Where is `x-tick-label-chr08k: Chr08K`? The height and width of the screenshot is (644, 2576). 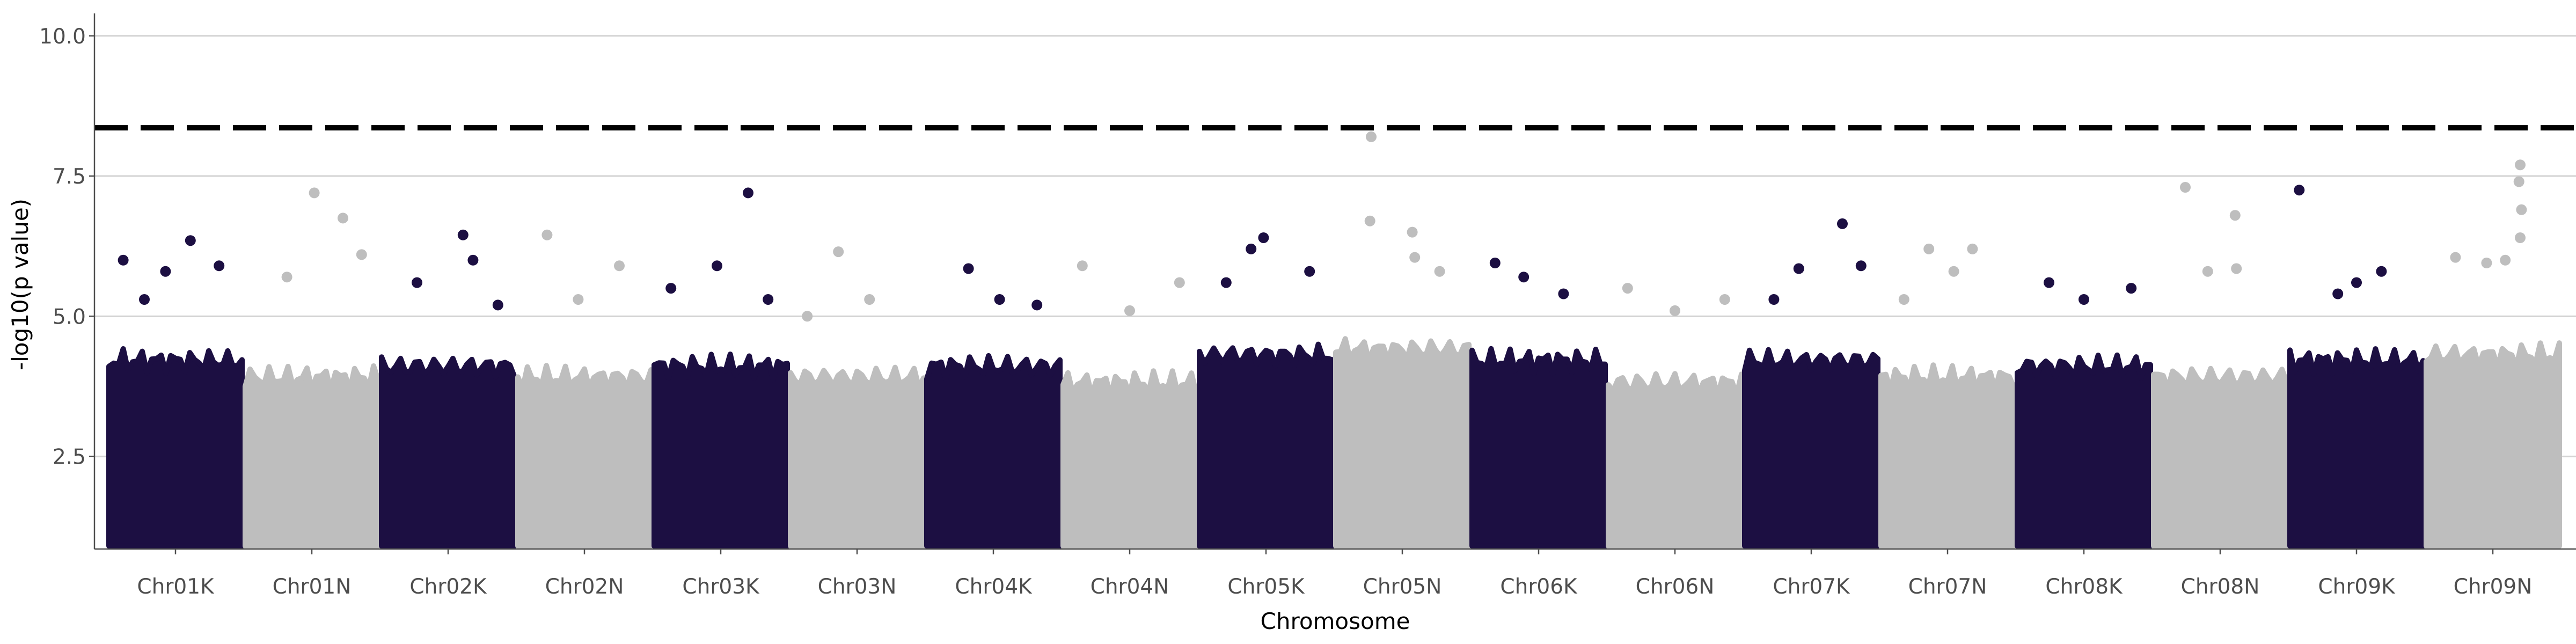 x-tick-label-chr08k: Chr08K is located at coordinates (2084, 587).